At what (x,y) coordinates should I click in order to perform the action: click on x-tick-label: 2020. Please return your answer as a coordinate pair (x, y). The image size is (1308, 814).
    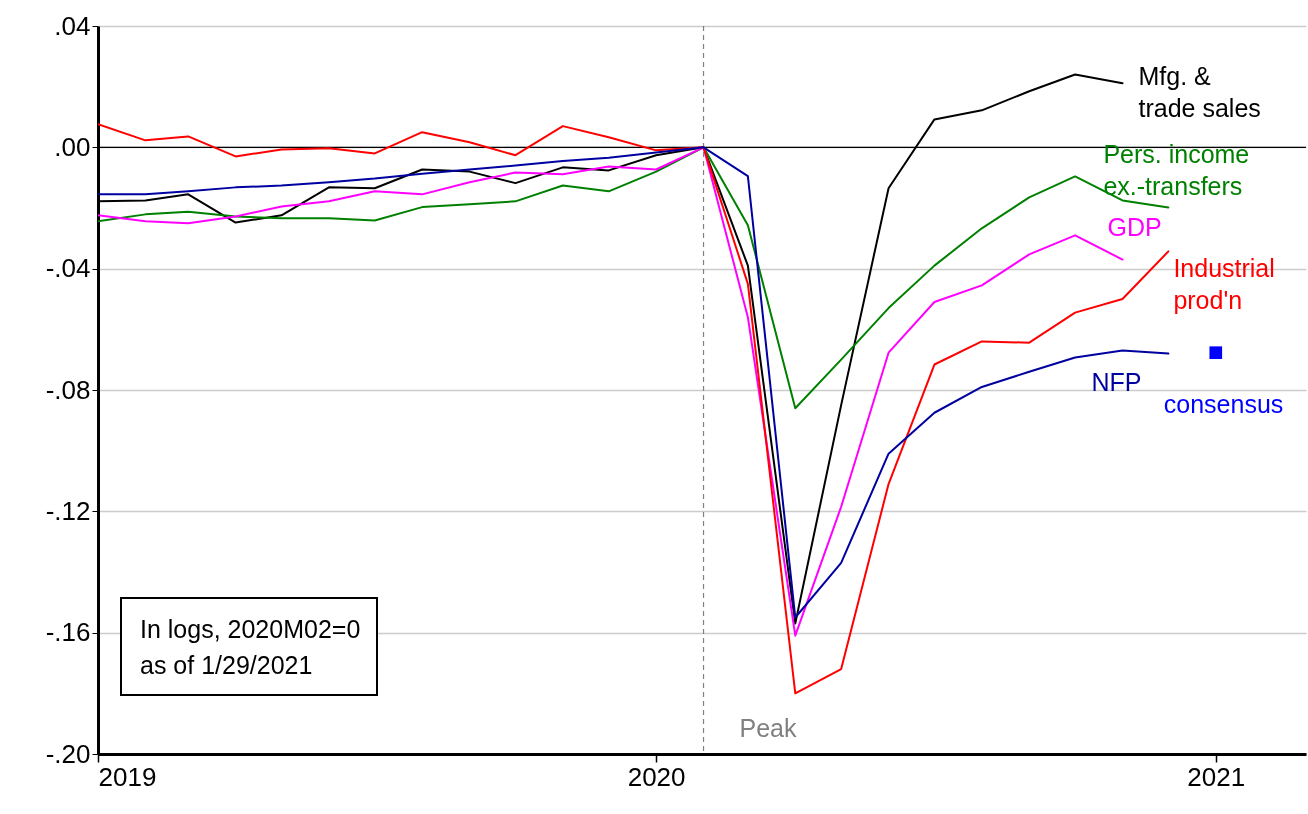
    Looking at the image, I should click on (656, 776).